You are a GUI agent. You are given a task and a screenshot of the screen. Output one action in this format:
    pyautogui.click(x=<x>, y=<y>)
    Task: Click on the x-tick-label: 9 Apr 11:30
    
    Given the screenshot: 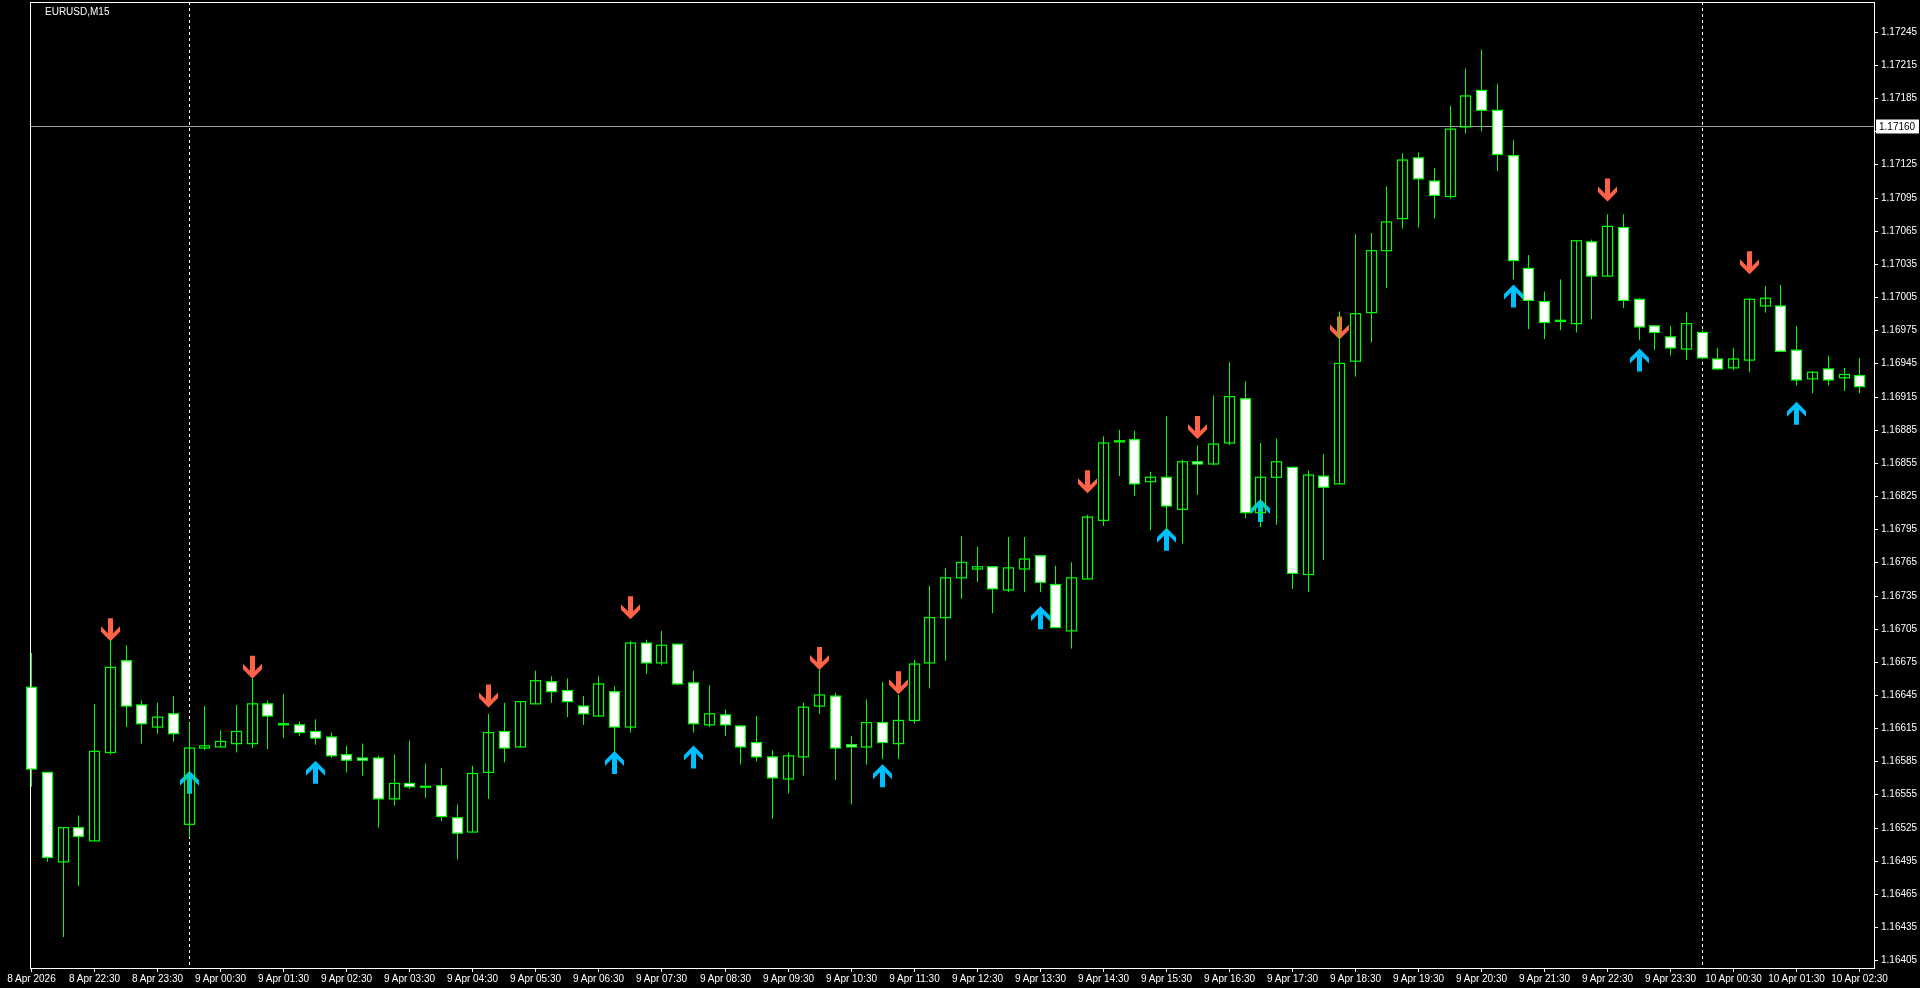 What is the action you would take?
    pyautogui.click(x=915, y=978)
    